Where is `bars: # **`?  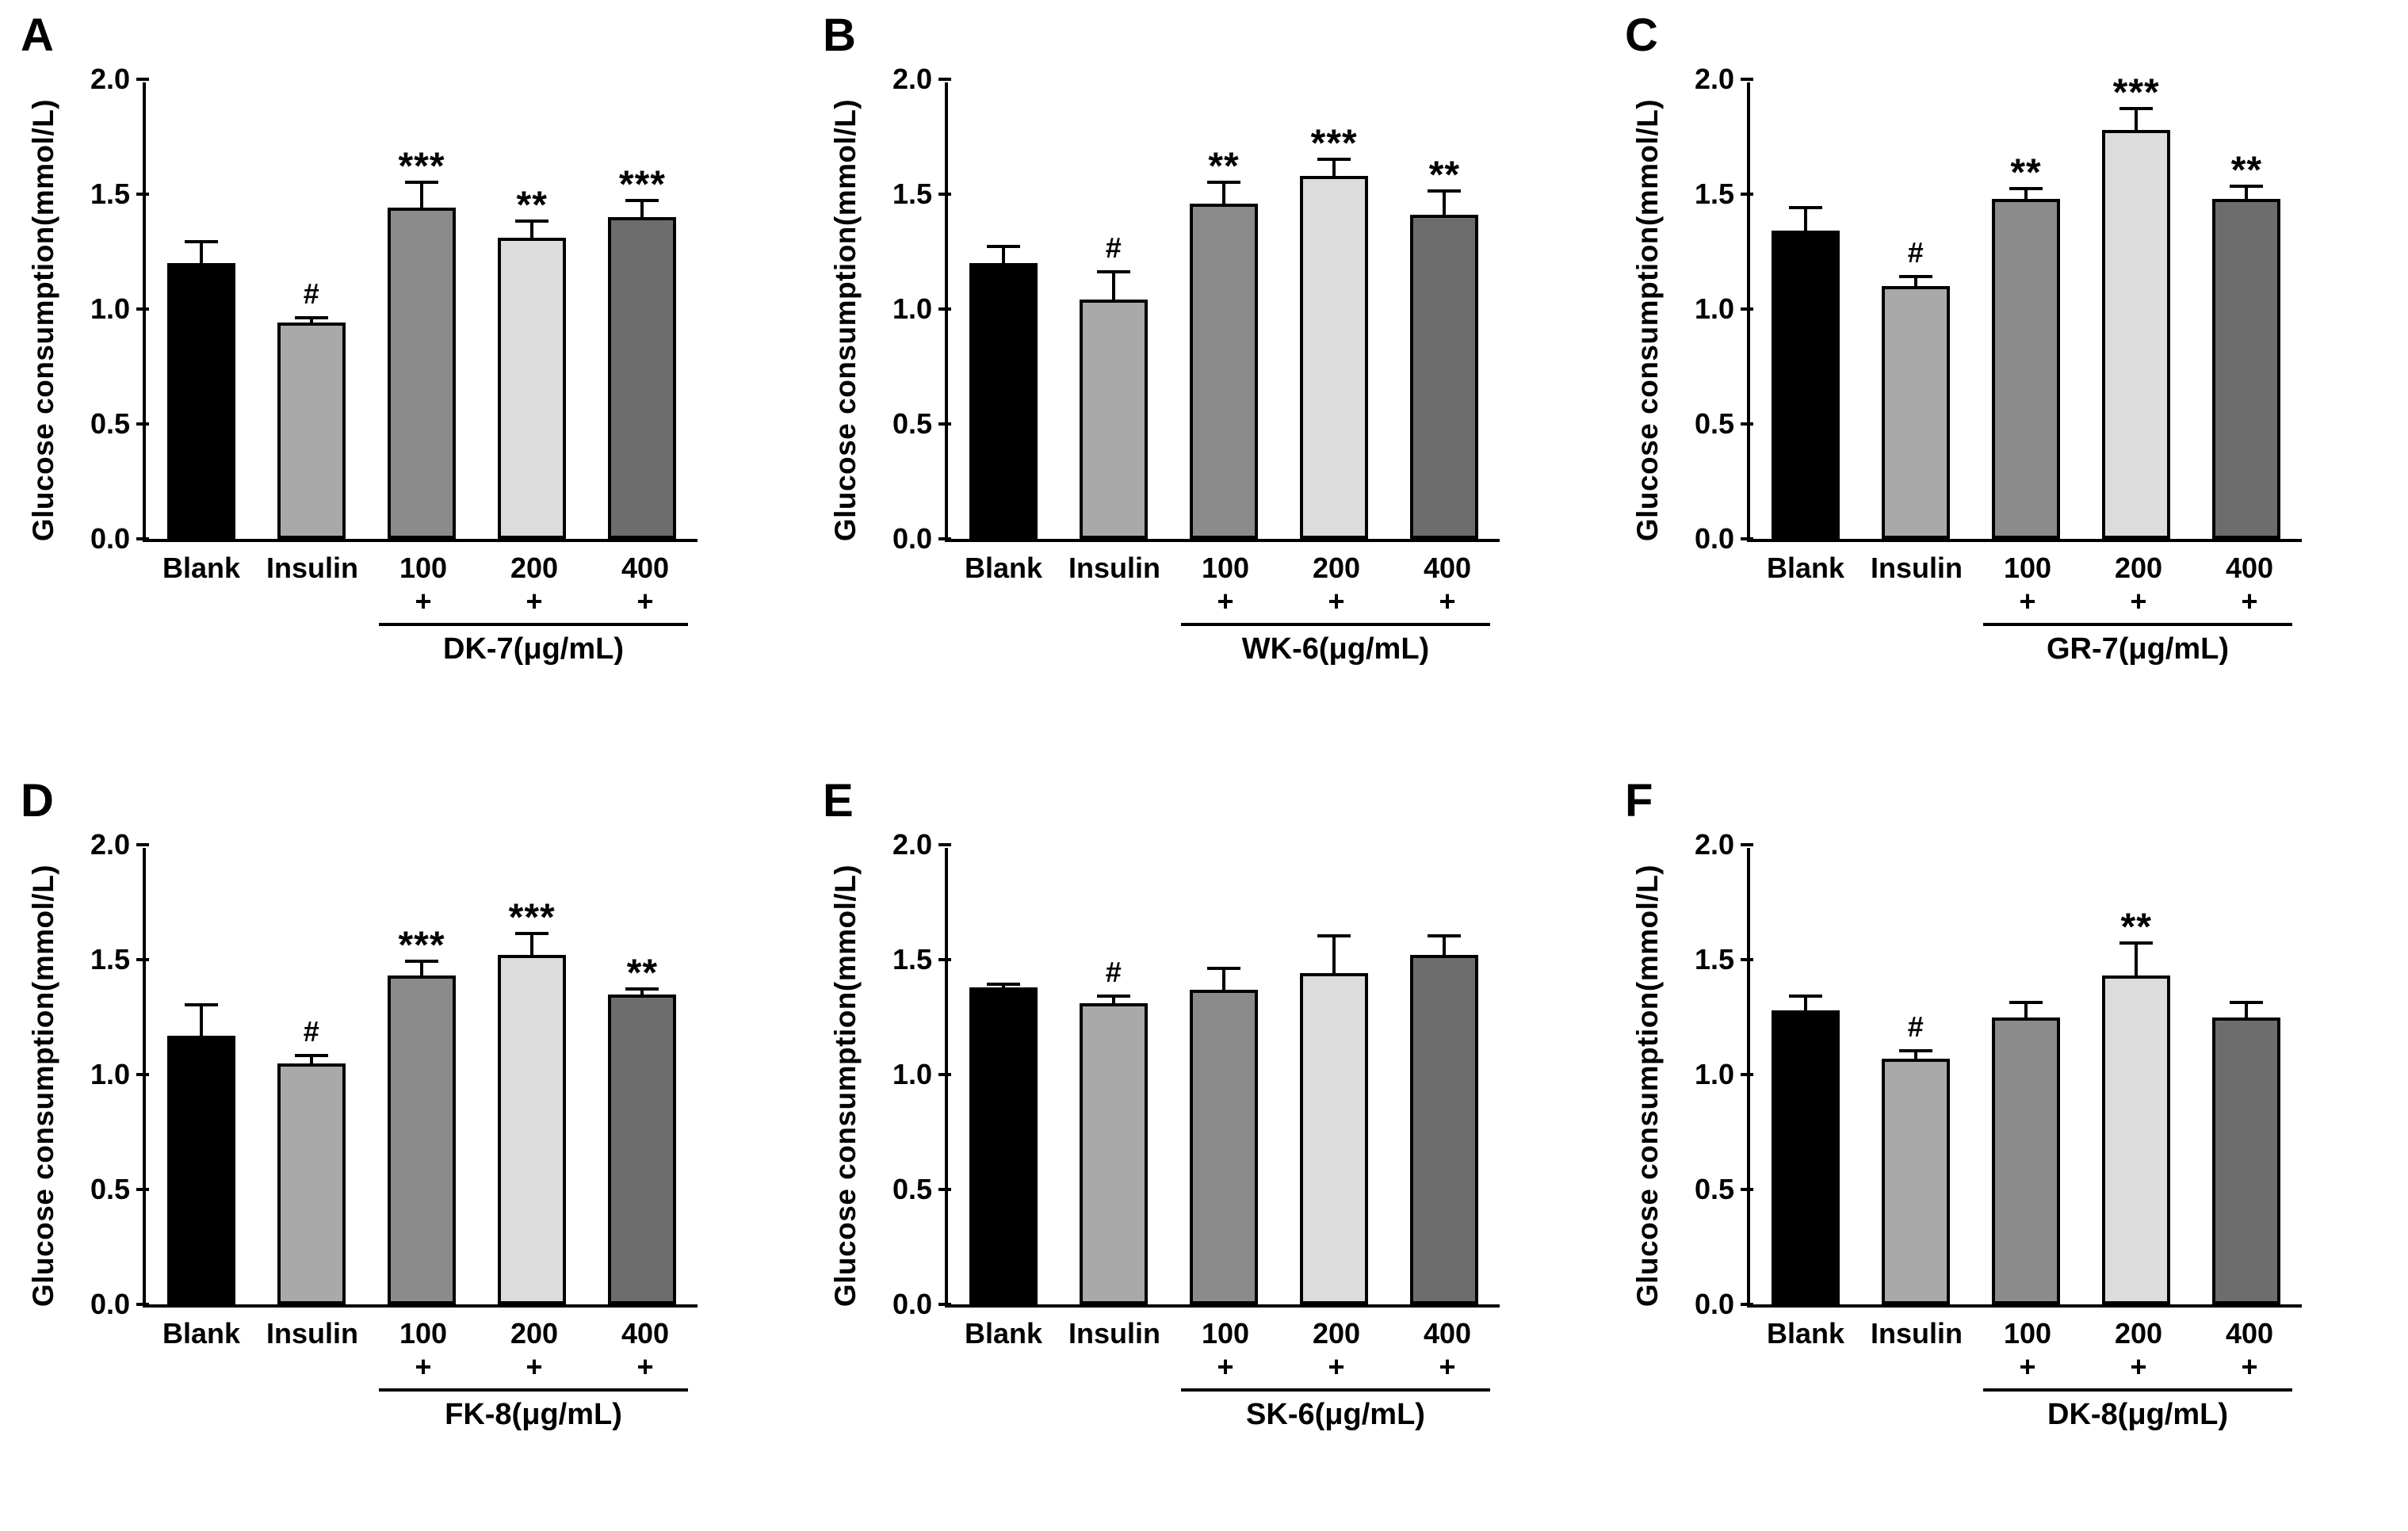
bars: # ** is located at coordinates (2026, 1076).